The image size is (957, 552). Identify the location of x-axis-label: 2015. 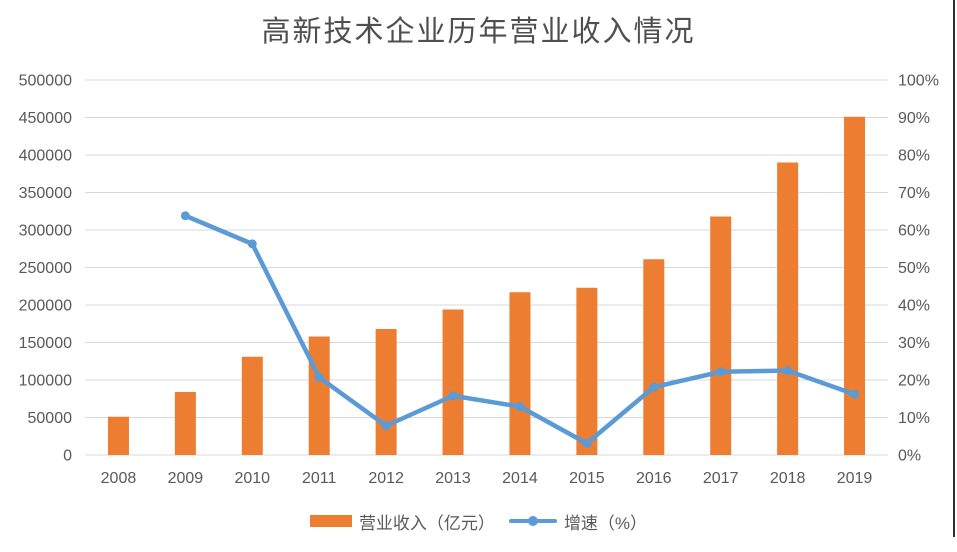
(587, 478).